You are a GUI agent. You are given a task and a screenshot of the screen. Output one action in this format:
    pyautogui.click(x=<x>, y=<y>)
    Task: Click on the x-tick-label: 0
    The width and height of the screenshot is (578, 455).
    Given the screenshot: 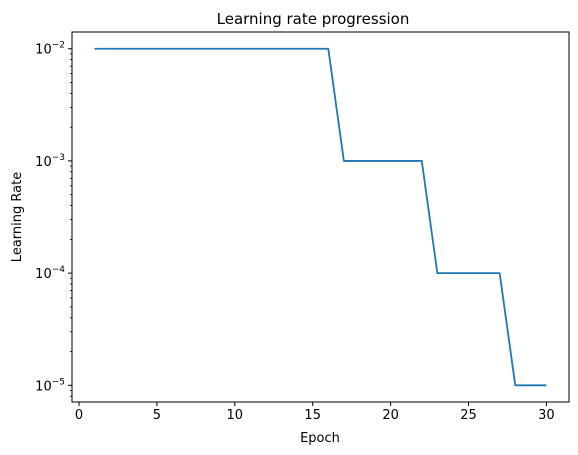 What is the action you would take?
    pyautogui.click(x=79, y=415)
    